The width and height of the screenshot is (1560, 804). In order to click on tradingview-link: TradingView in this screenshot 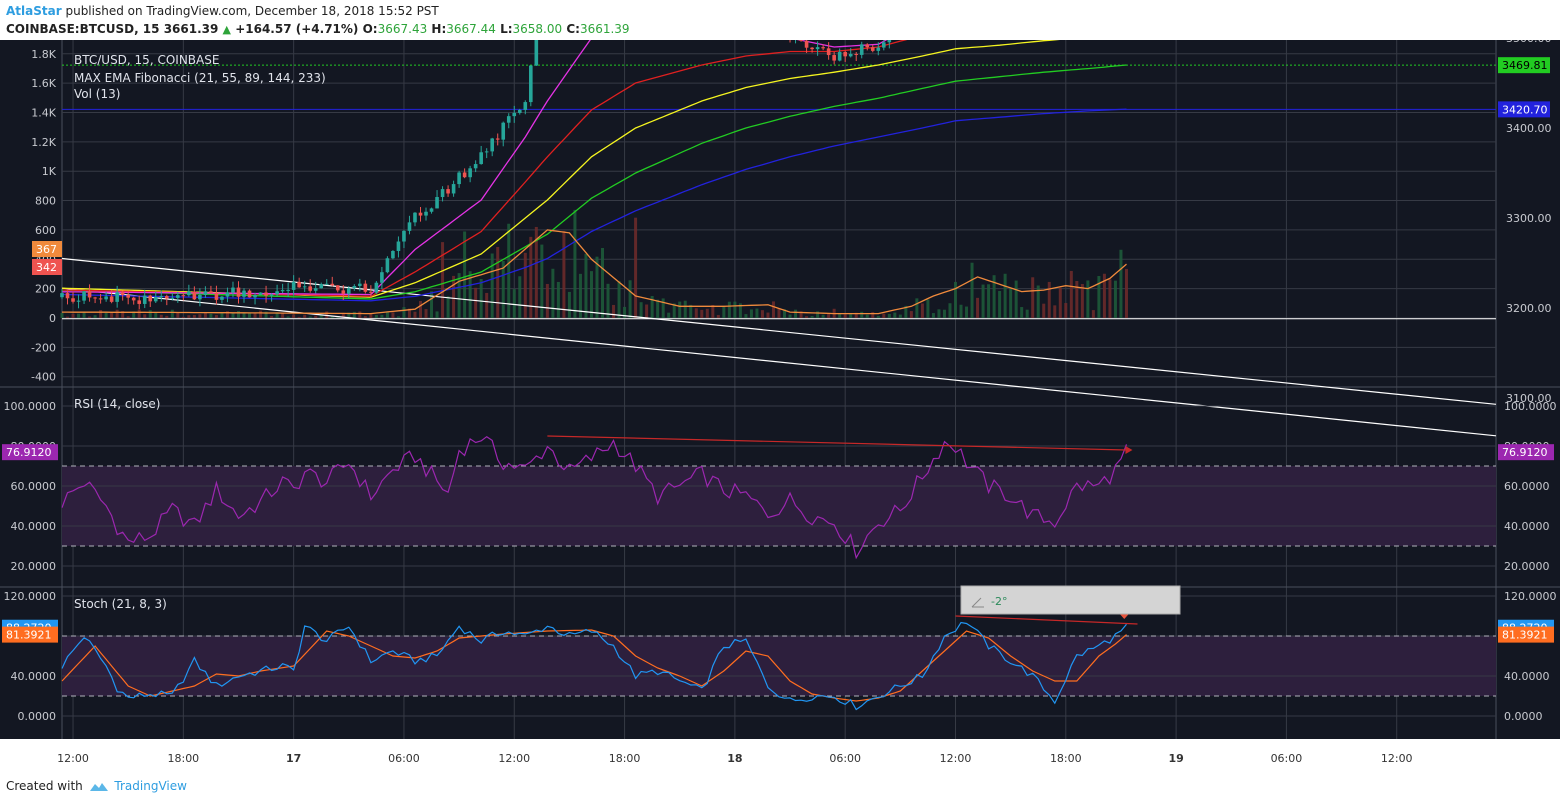, I will do `click(150, 786)`.